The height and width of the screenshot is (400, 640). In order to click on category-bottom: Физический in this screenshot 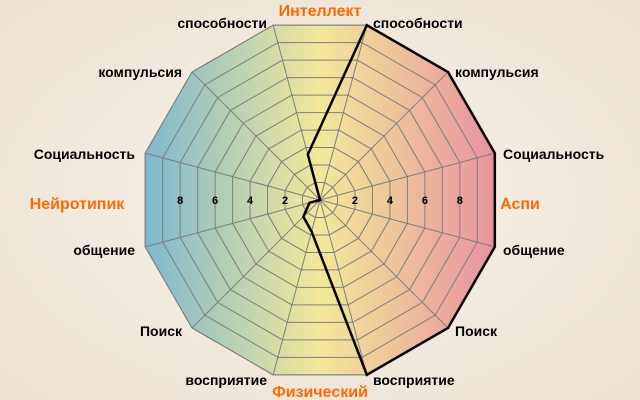, I will do `click(320, 392)`.